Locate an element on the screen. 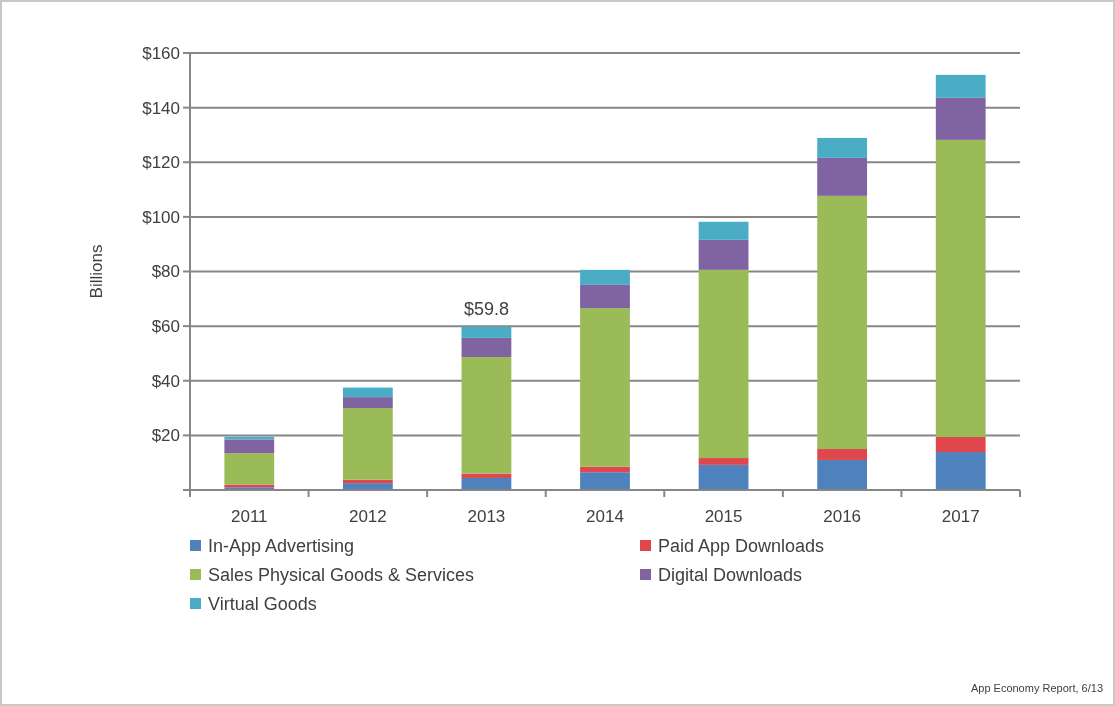 The height and width of the screenshot is (706, 1115). y-axis-title: Billions is located at coordinates (96, 271).